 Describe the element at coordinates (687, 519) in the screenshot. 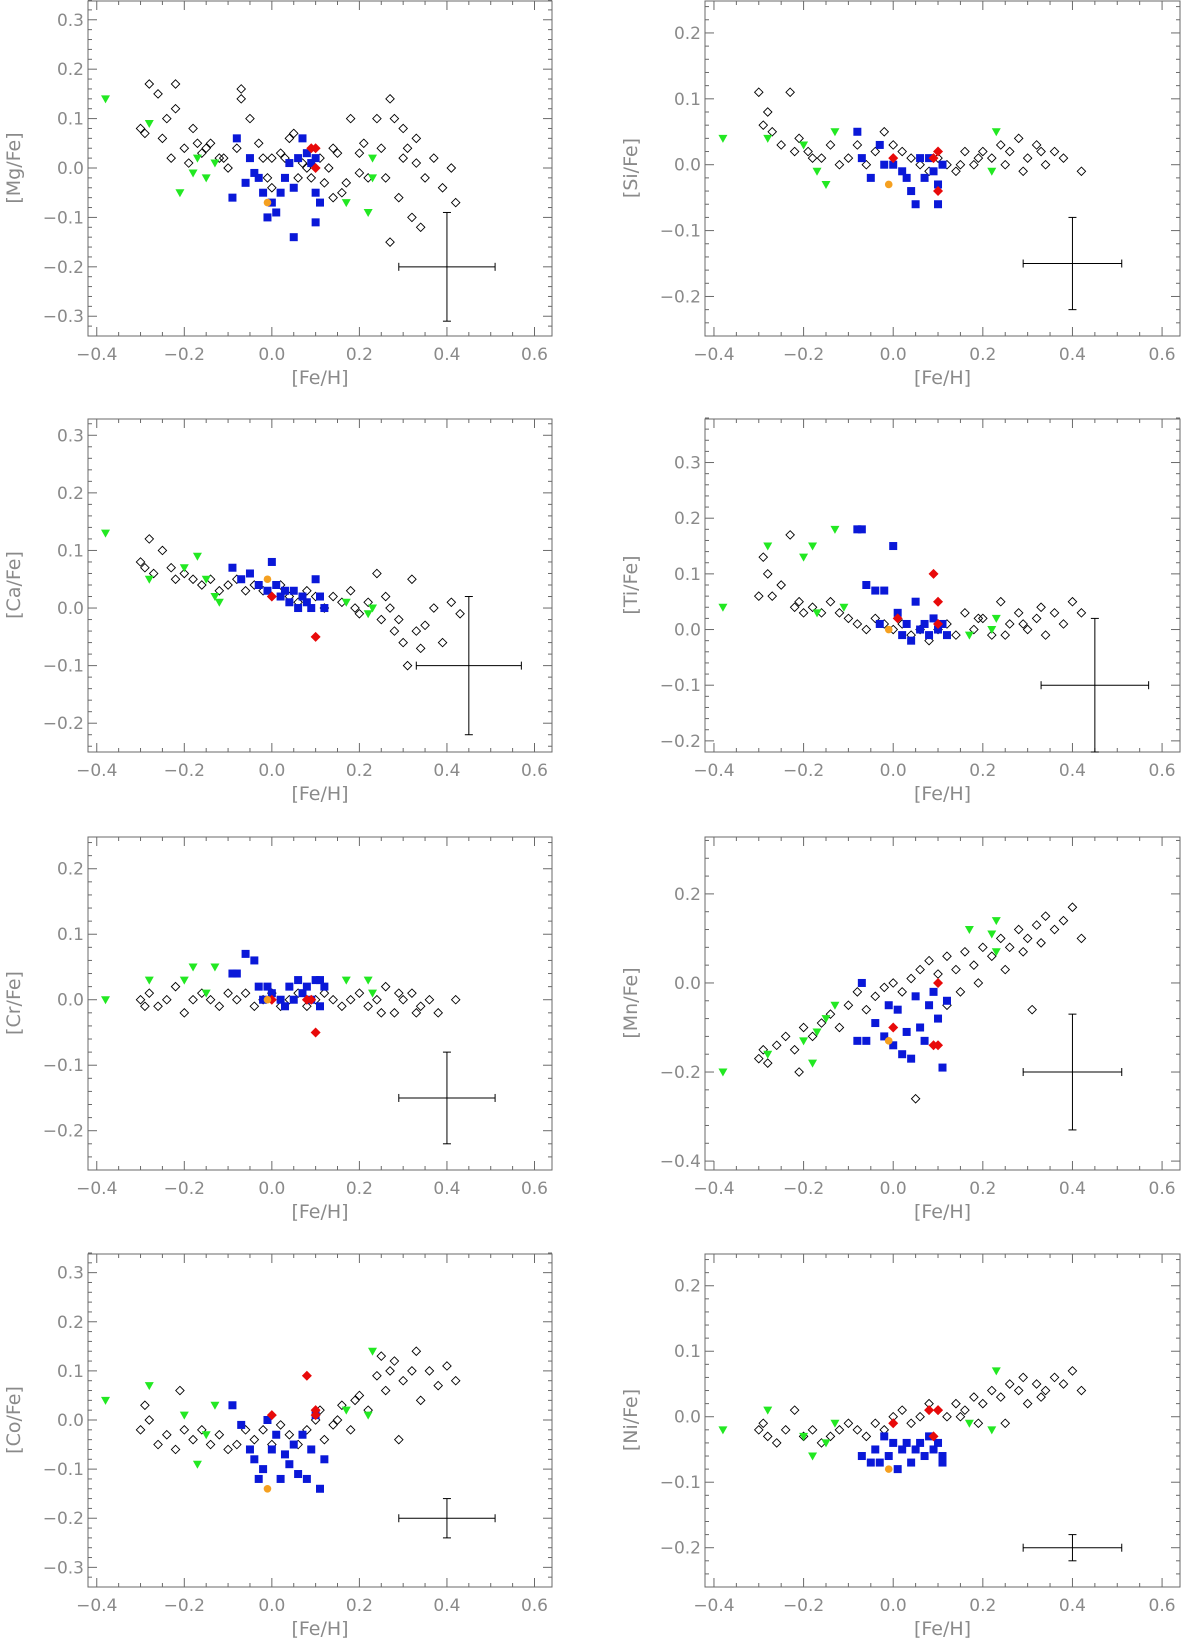

I see `y-tick-label: 0.2` at that location.